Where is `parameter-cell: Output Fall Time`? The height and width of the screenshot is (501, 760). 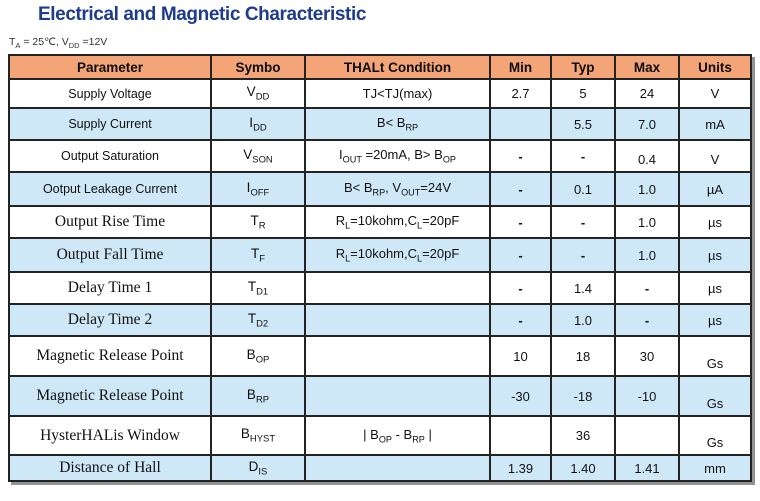
parameter-cell: Output Fall Time is located at coordinates (110, 255).